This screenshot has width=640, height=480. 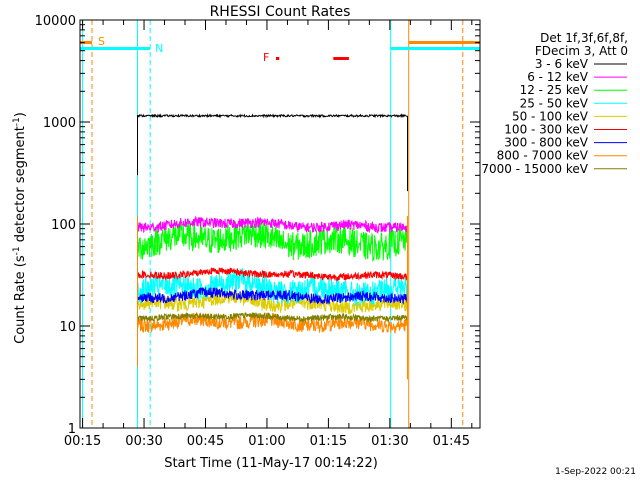 I want to click on footer-date: 1-Sep-2022 00:21, so click(x=595, y=472).